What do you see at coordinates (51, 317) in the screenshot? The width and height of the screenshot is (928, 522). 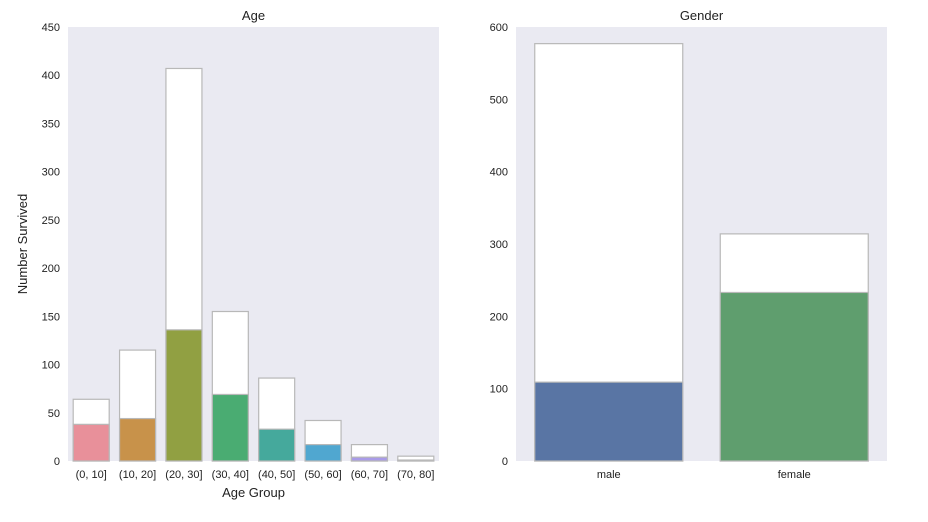 I see `age-y-tick-label: 150` at bounding box center [51, 317].